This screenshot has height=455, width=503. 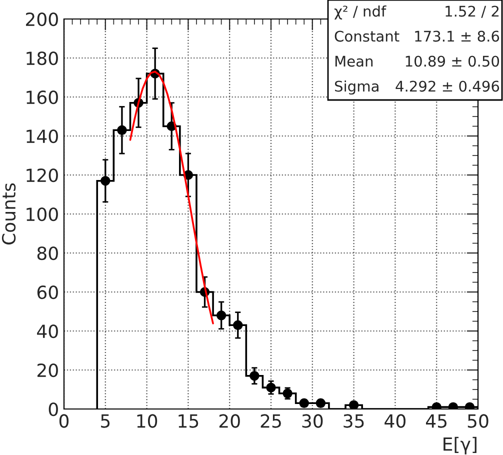 I want to click on text: 1.52 / 2, so click(x=472, y=12).